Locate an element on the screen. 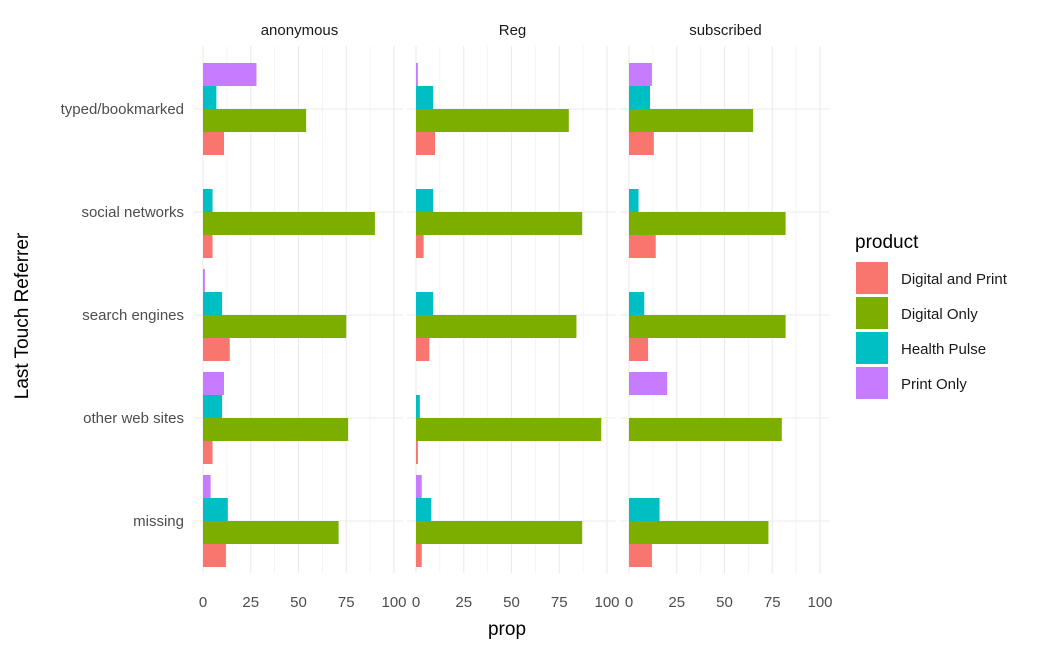 The width and height of the screenshot is (1050, 648). bar-anonymous-search-engines-digital-only is located at coordinates (275, 326).